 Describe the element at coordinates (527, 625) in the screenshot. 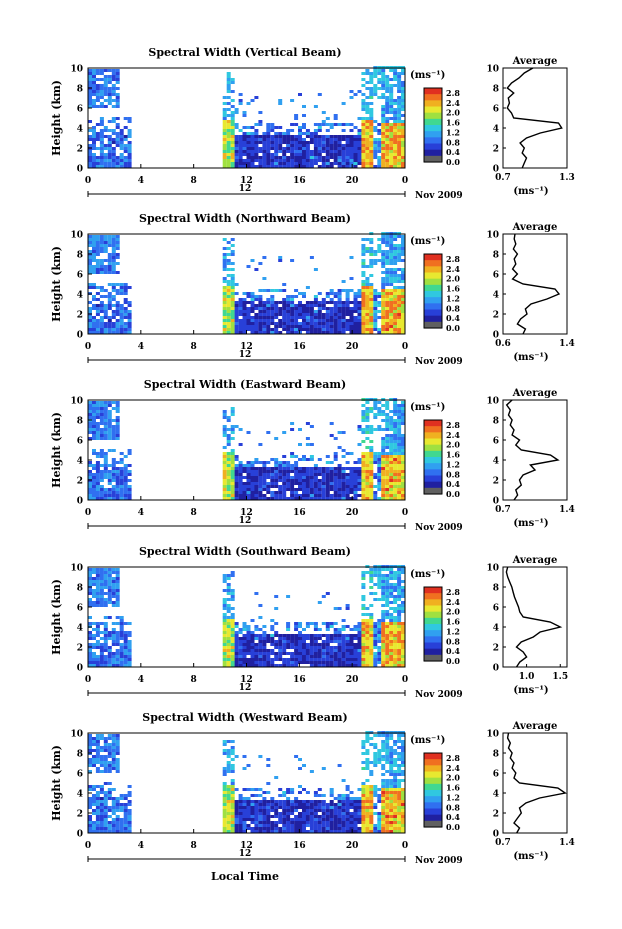

I see `average-panel: Average 0 2 4 6 8 10 1.0 1.5 (ms⁻¹)` at that location.